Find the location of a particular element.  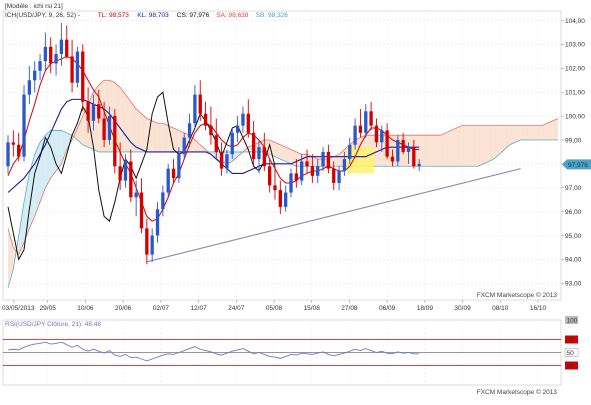

last-price-marker is located at coordinates (576, 164).